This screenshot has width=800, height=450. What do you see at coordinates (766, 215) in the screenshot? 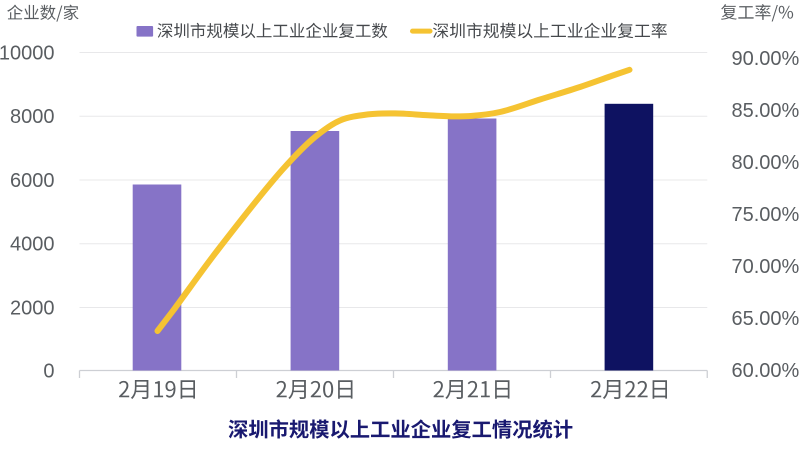
I see `svg-text: 75.00%` at bounding box center [766, 215].